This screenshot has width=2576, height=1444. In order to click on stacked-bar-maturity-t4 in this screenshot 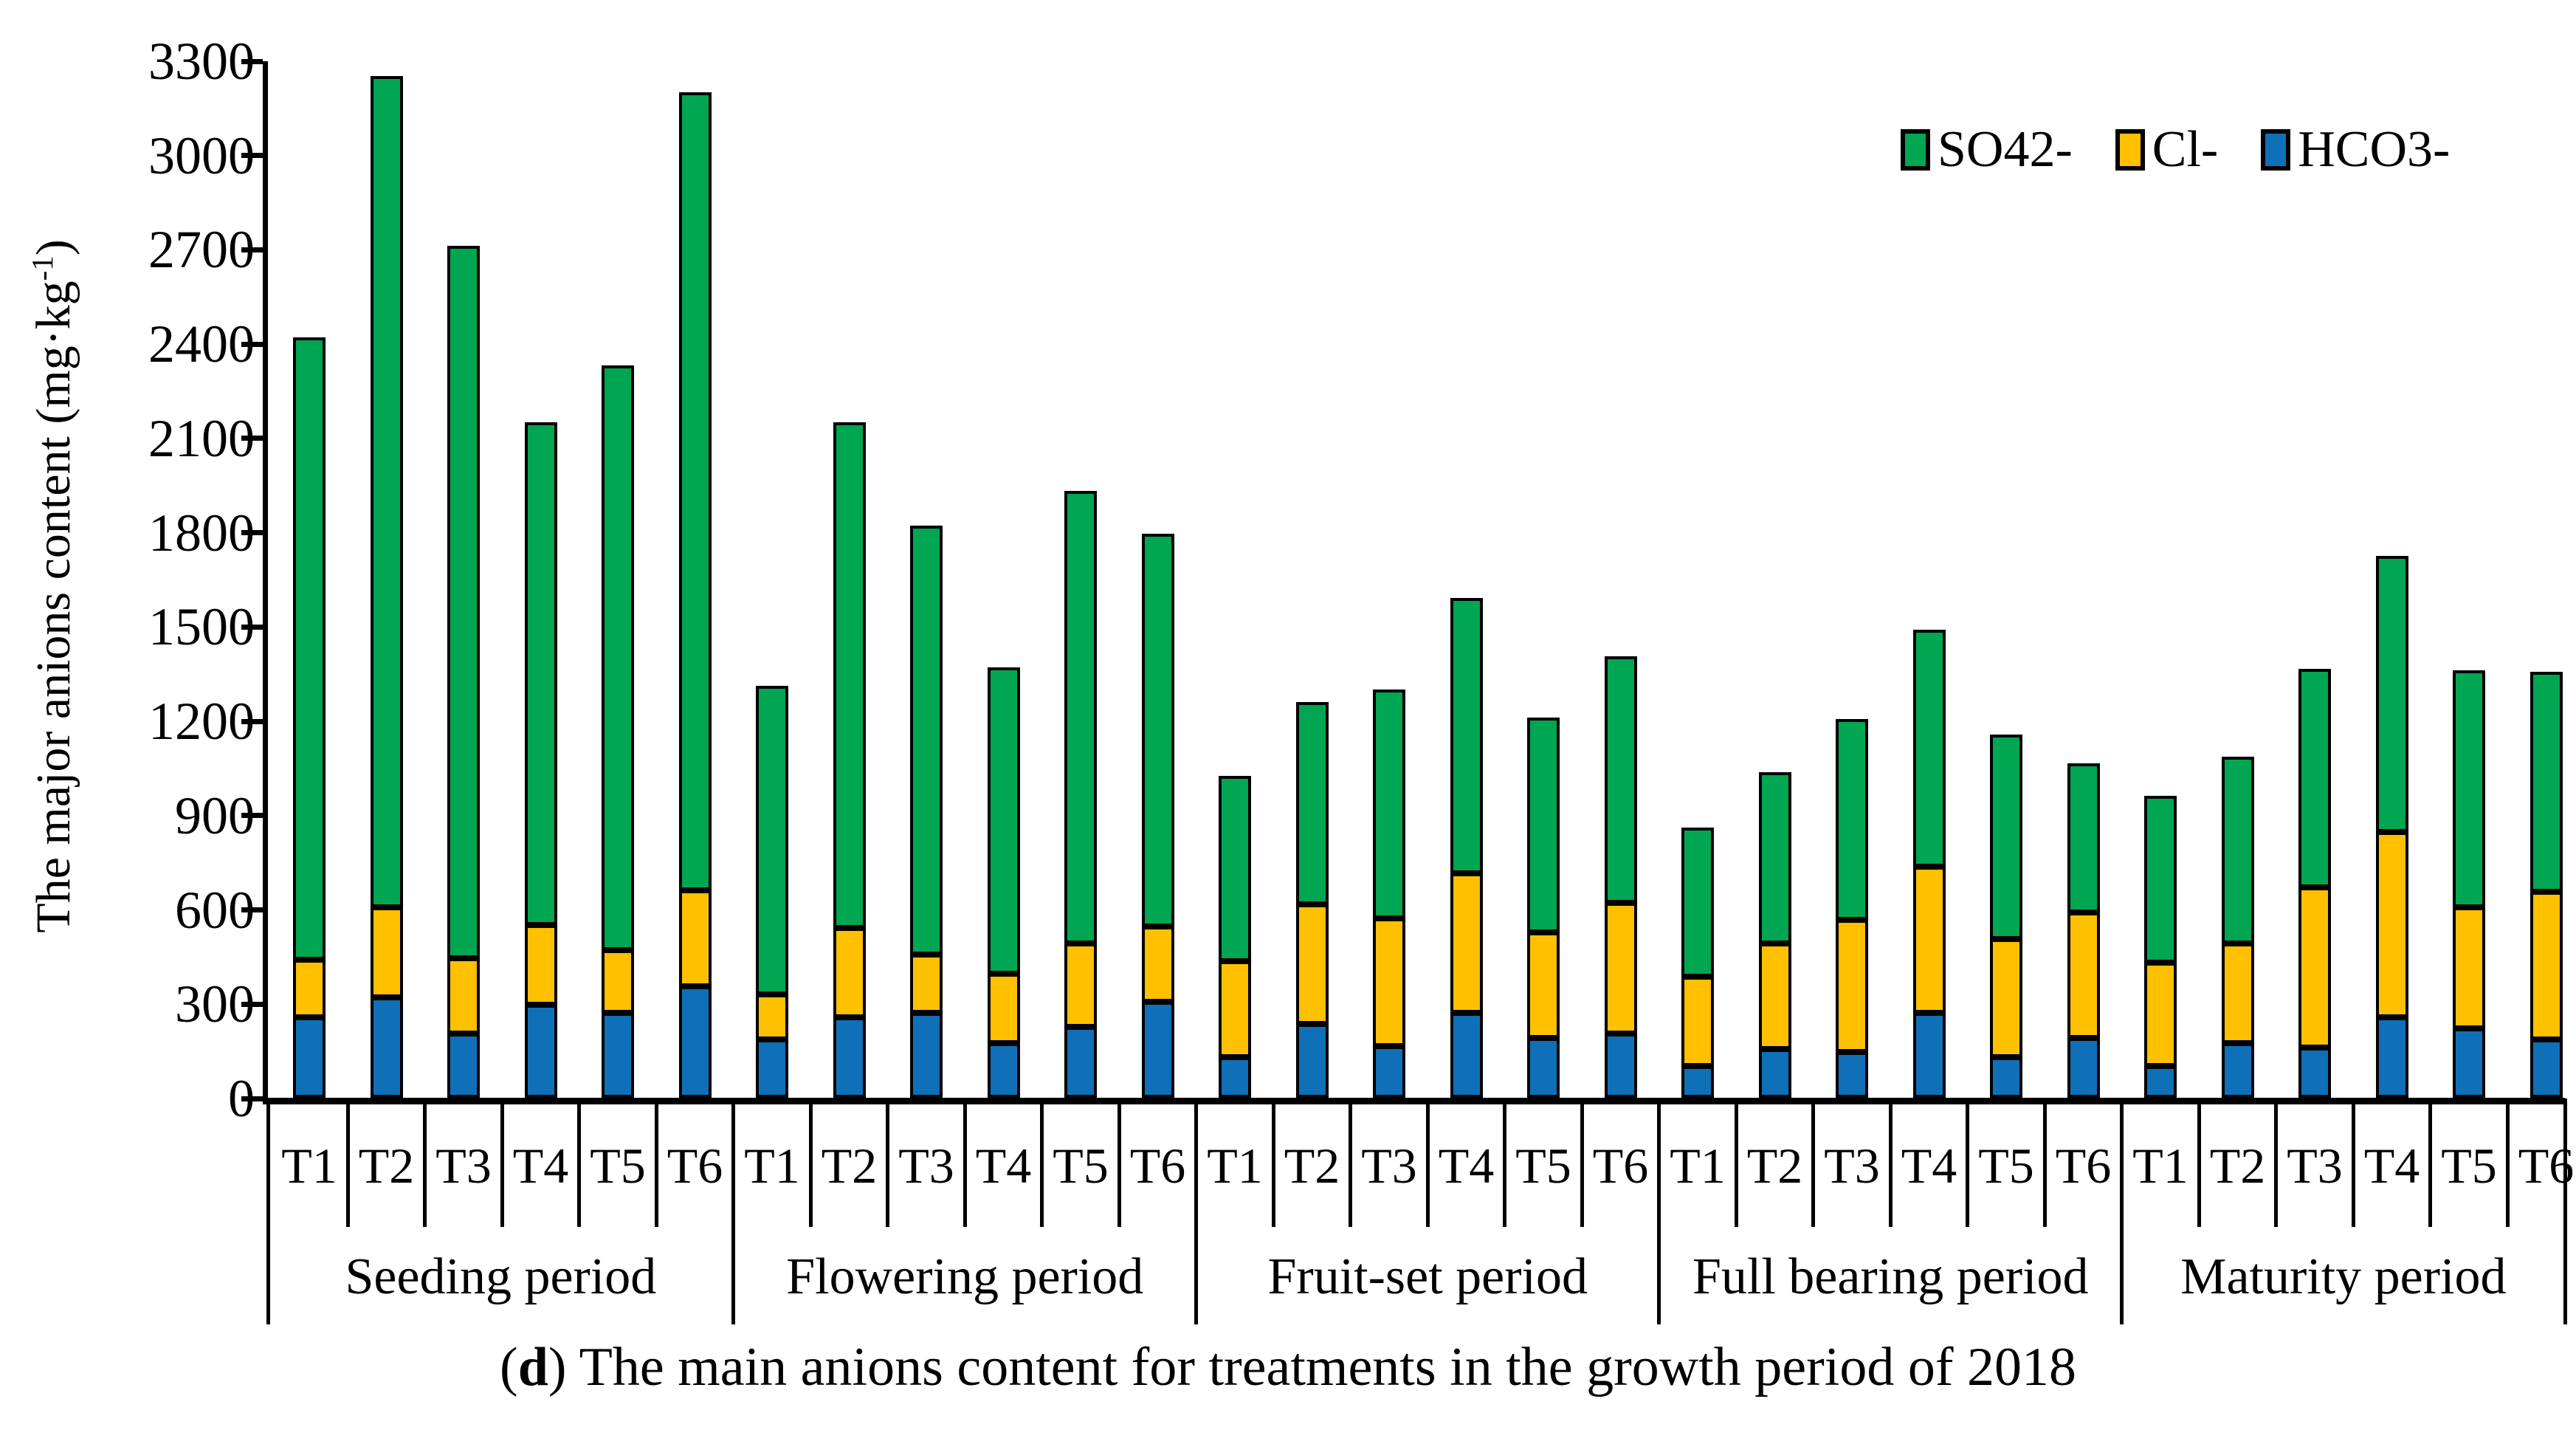, I will do `click(2392, 826)`.